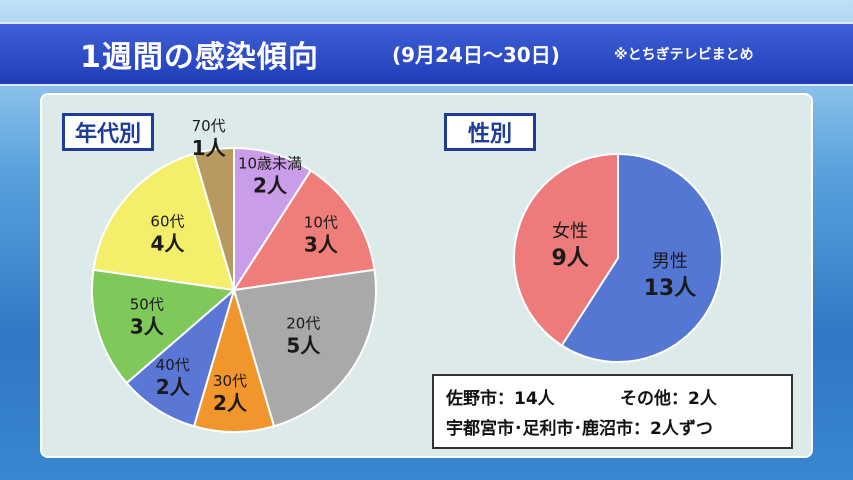 The image size is (853, 480). Describe the element at coordinates (500, 399) in the screenshot. I see `summary-sano: 佐野市：14人` at that location.